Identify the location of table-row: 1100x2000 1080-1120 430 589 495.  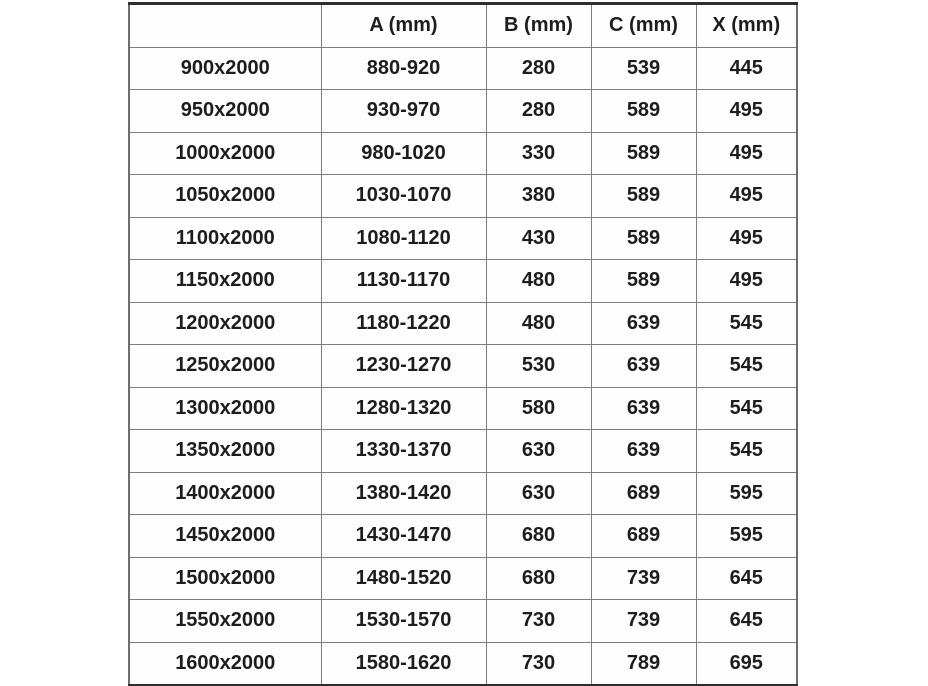
(463, 238).